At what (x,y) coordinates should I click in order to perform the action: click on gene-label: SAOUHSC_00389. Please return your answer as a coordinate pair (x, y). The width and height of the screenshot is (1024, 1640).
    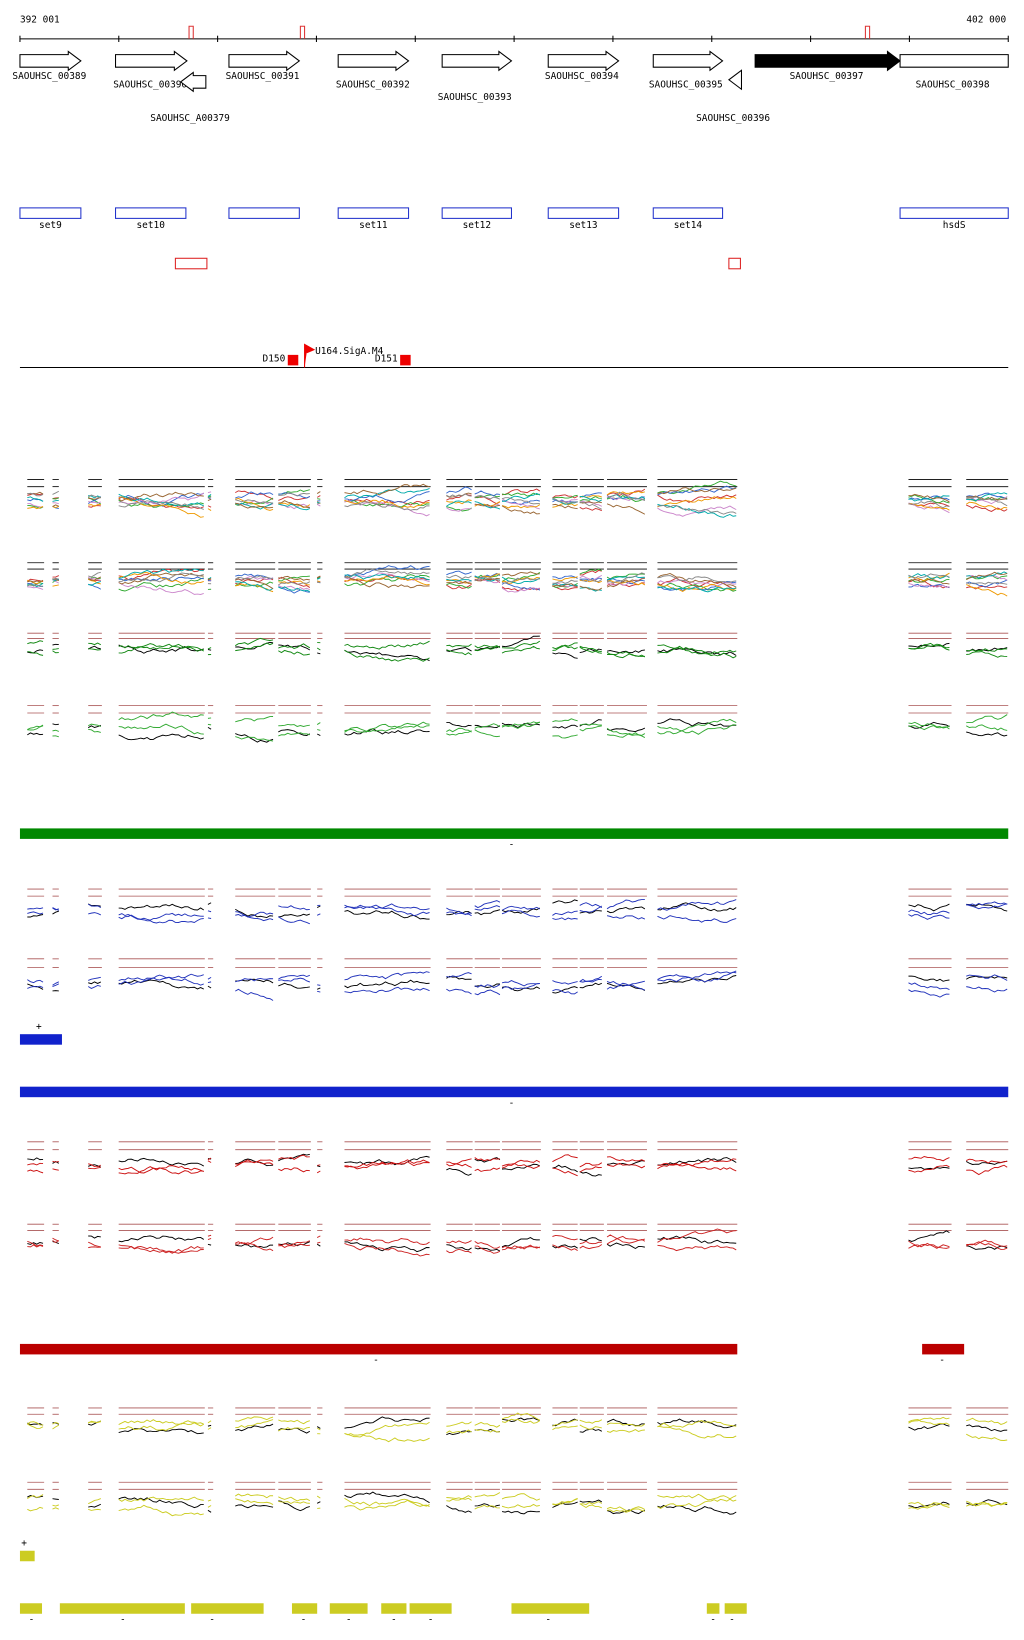
    Looking at the image, I should click on (49, 76).